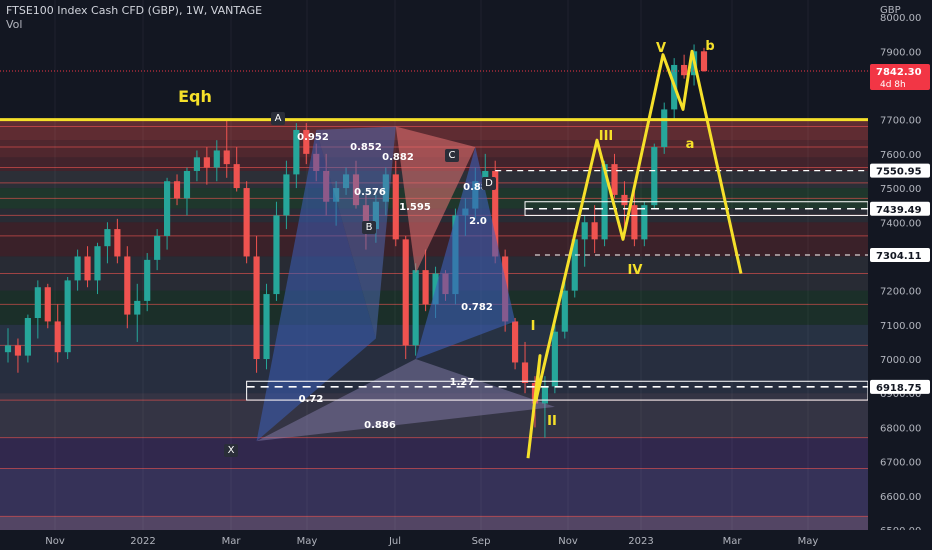  I want to click on fib-ratio-label: 0.852, so click(366, 147).